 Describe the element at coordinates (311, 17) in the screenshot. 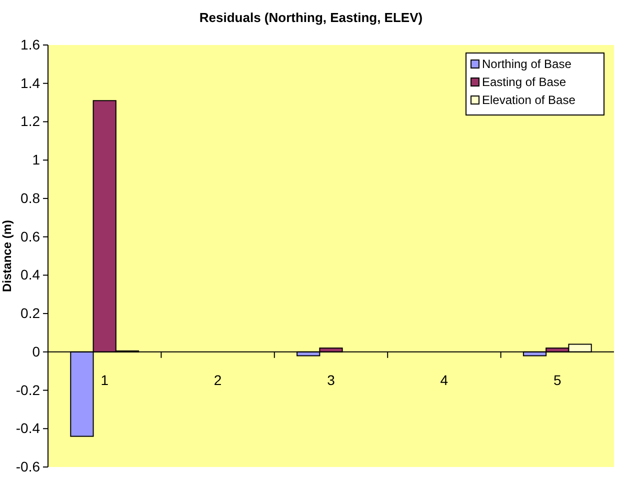

I see `chart-title: Residuals (Northing, Easting, ELEV)` at that location.